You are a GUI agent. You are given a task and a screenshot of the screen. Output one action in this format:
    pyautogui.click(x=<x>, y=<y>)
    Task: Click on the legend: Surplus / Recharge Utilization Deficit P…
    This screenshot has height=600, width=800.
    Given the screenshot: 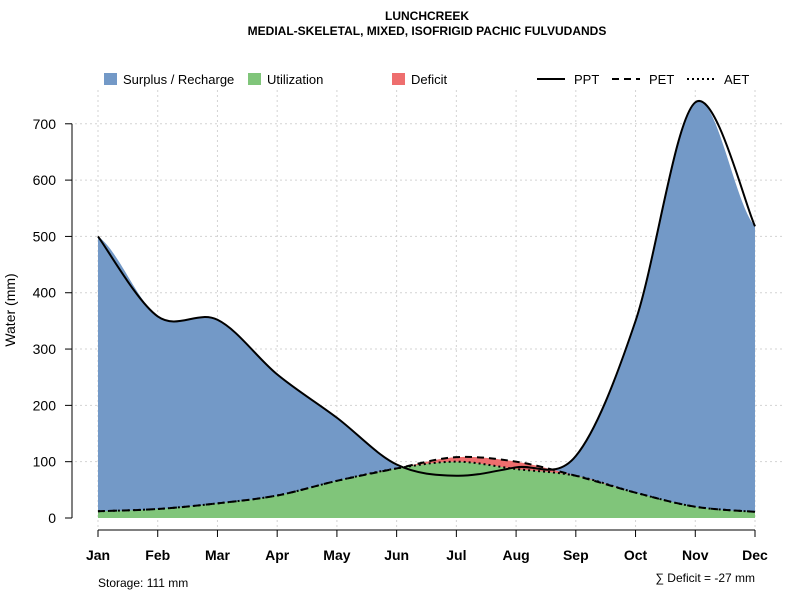 What is the action you would take?
    pyautogui.click(x=426, y=79)
    